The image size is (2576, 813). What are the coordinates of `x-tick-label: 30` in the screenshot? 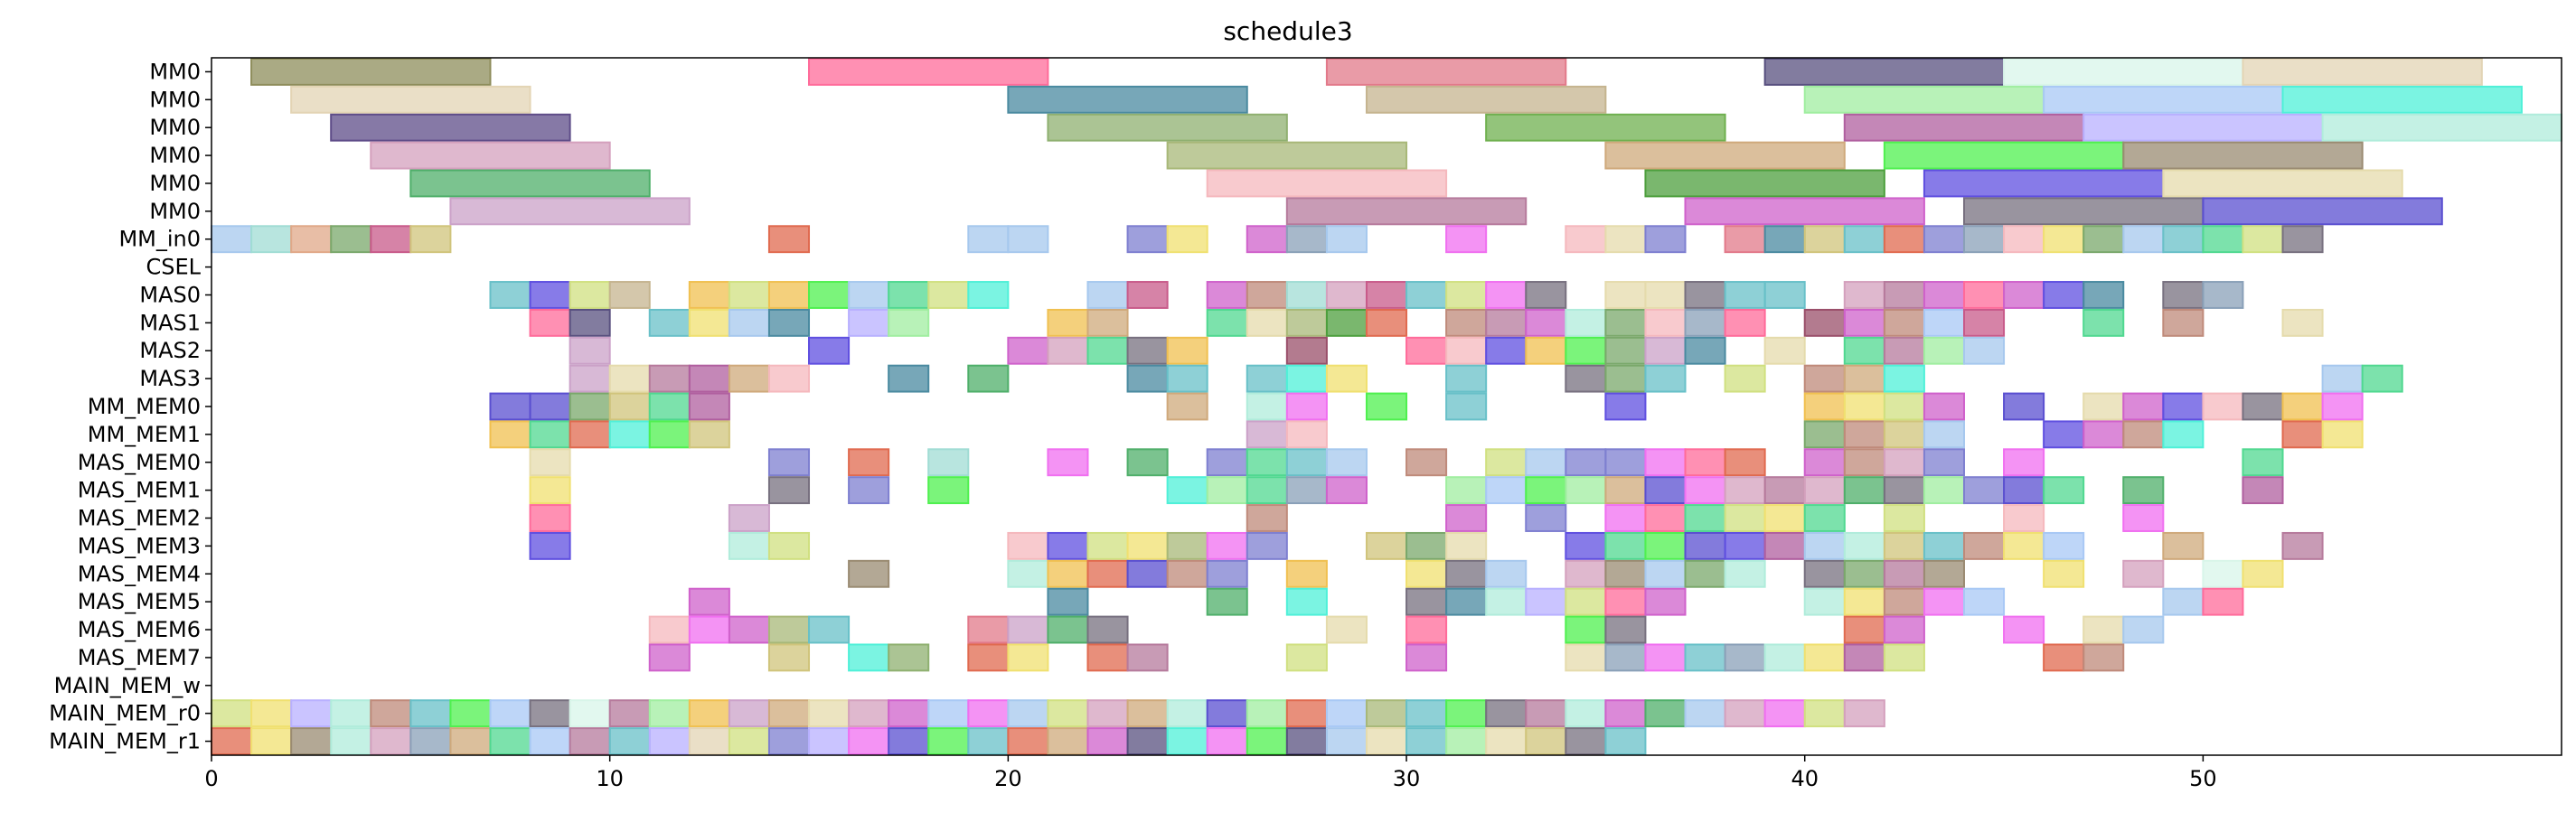 It's located at (1407, 778).